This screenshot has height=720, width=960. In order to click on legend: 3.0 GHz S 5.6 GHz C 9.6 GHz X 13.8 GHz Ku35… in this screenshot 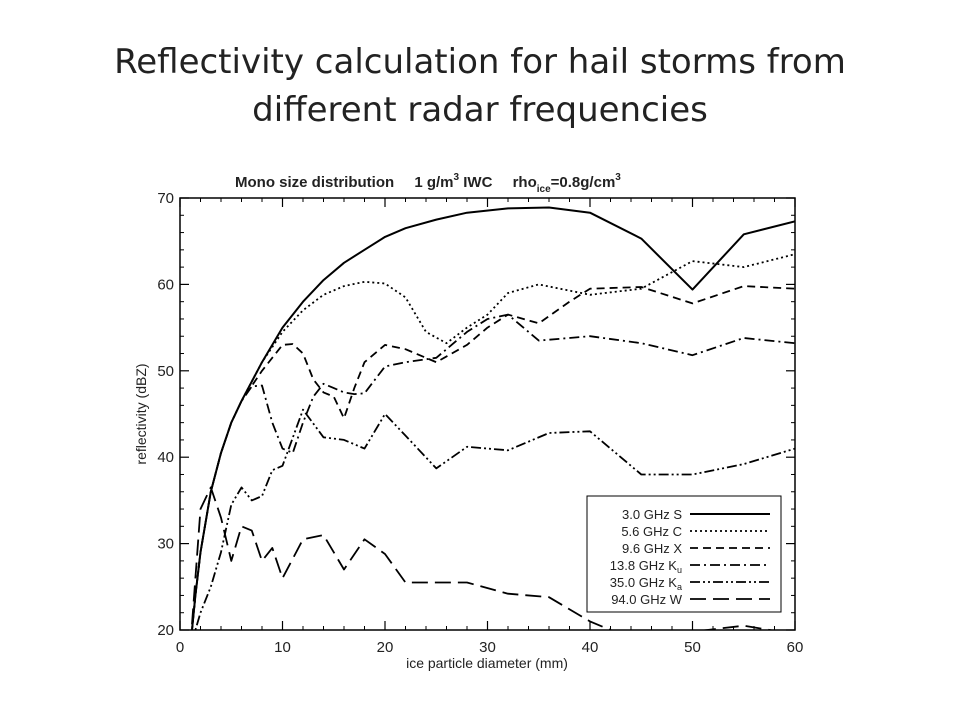, I will do `click(684, 554)`.